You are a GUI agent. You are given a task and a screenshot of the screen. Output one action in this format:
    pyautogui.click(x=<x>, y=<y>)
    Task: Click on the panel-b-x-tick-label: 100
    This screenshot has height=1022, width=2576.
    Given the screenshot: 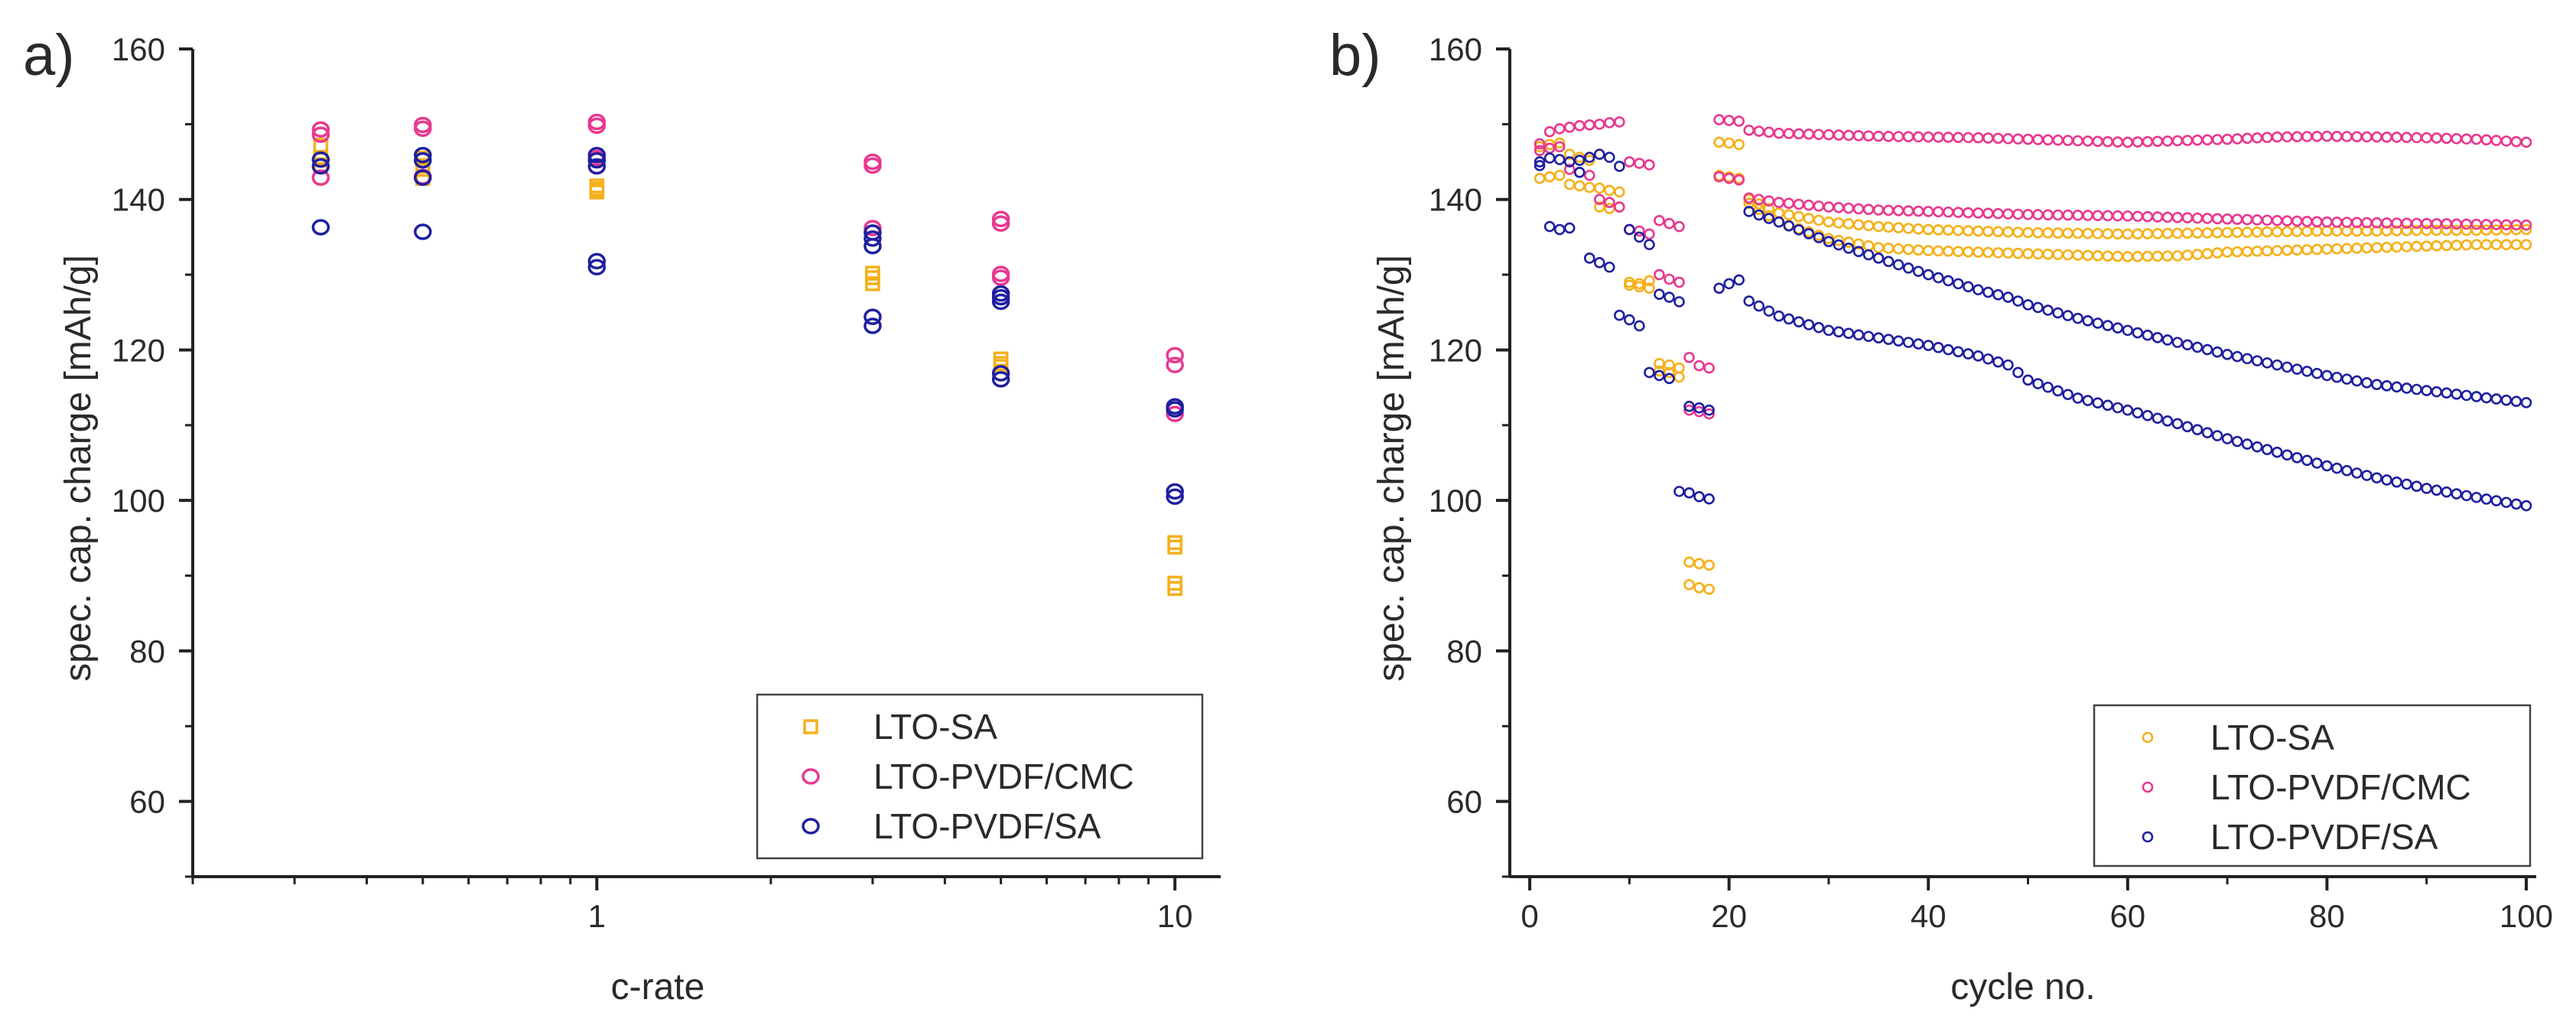 What is the action you would take?
    pyautogui.click(x=2526, y=916)
    